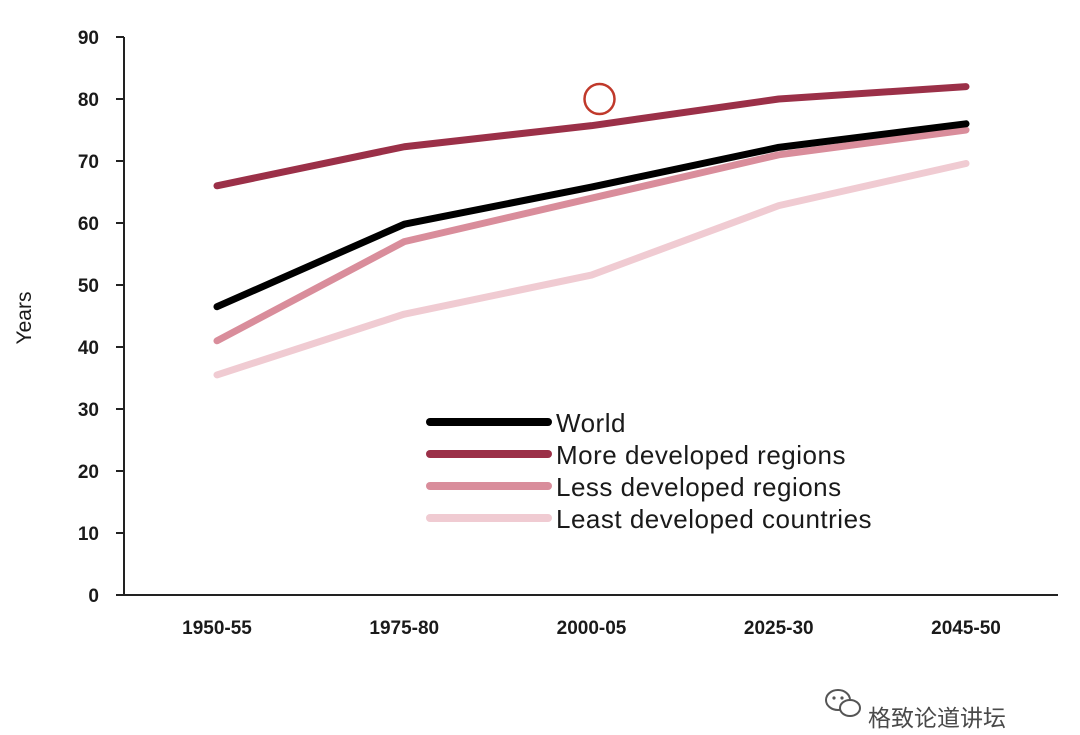 This screenshot has width=1080, height=735. What do you see at coordinates (701, 455) in the screenshot?
I see `legend-label: More developed regions` at bounding box center [701, 455].